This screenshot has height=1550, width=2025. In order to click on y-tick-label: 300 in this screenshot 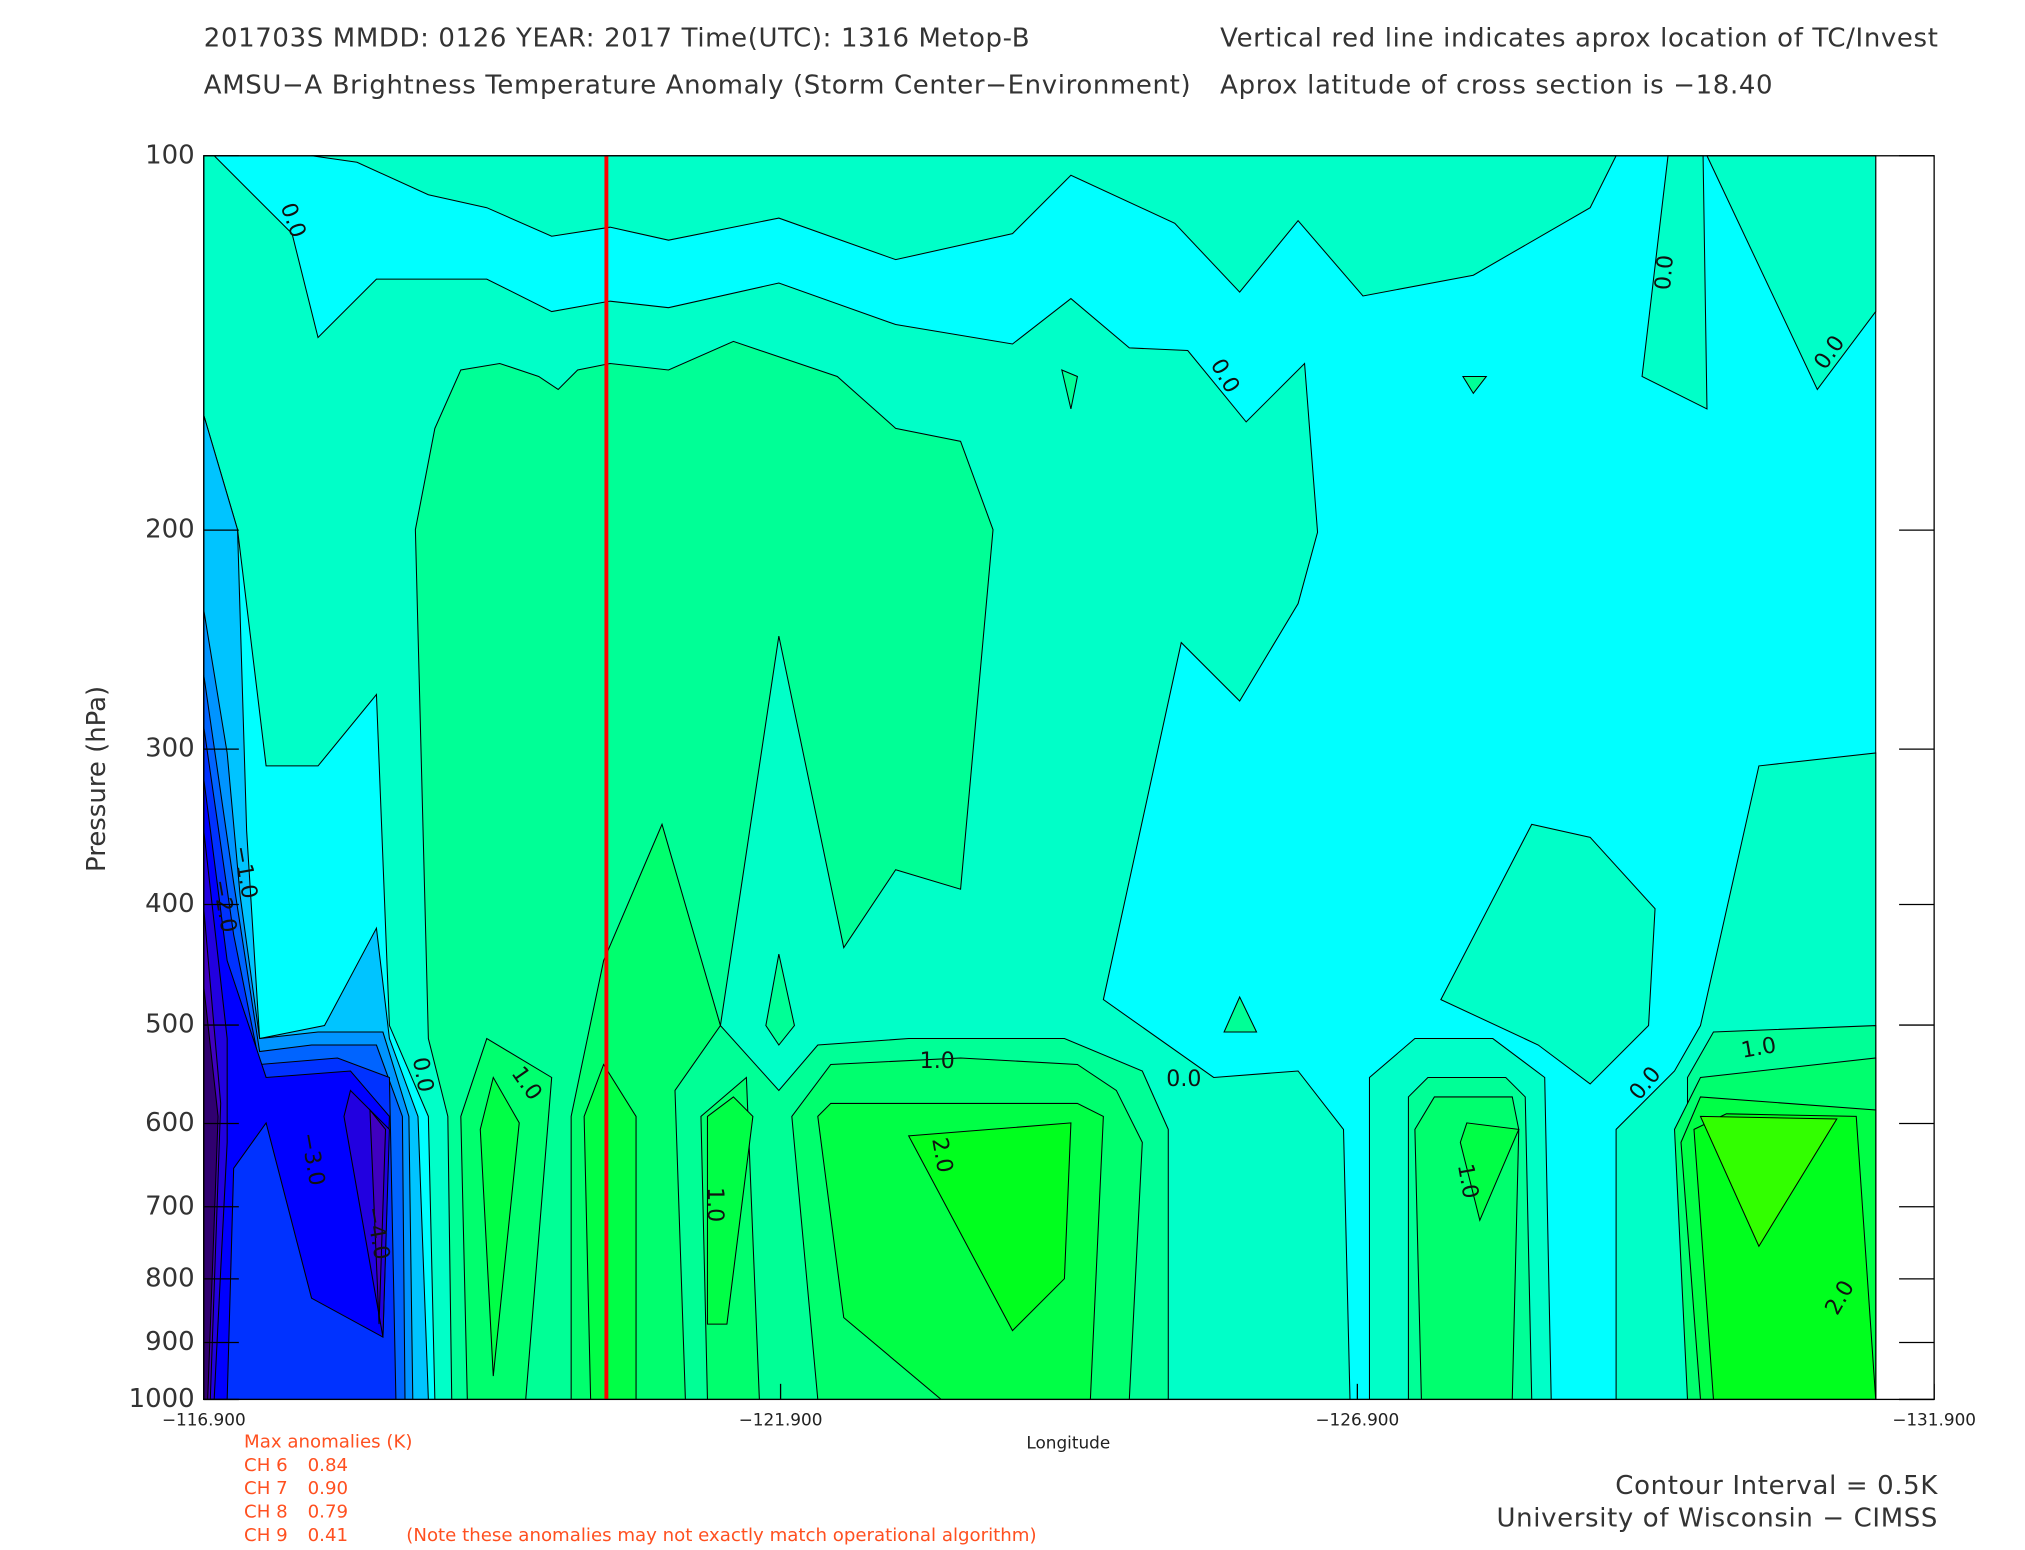, I will do `click(170, 749)`.